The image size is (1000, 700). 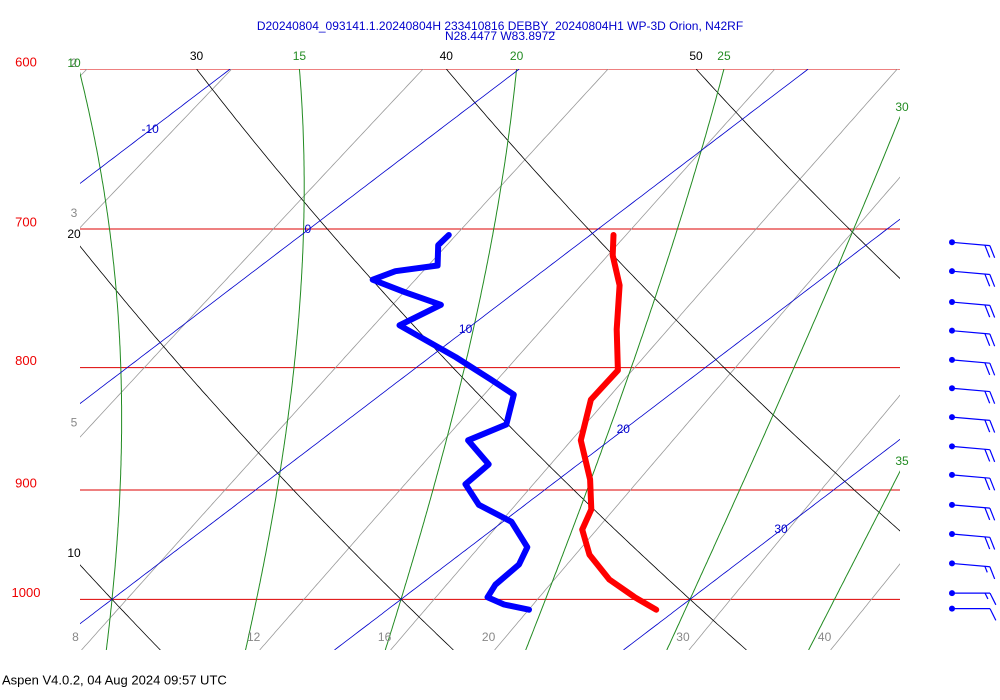 What do you see at coordinates (825, 637) in the screenshot?
I see `mixing-ratio-line-label: 40` at bounding box center [825, 637].